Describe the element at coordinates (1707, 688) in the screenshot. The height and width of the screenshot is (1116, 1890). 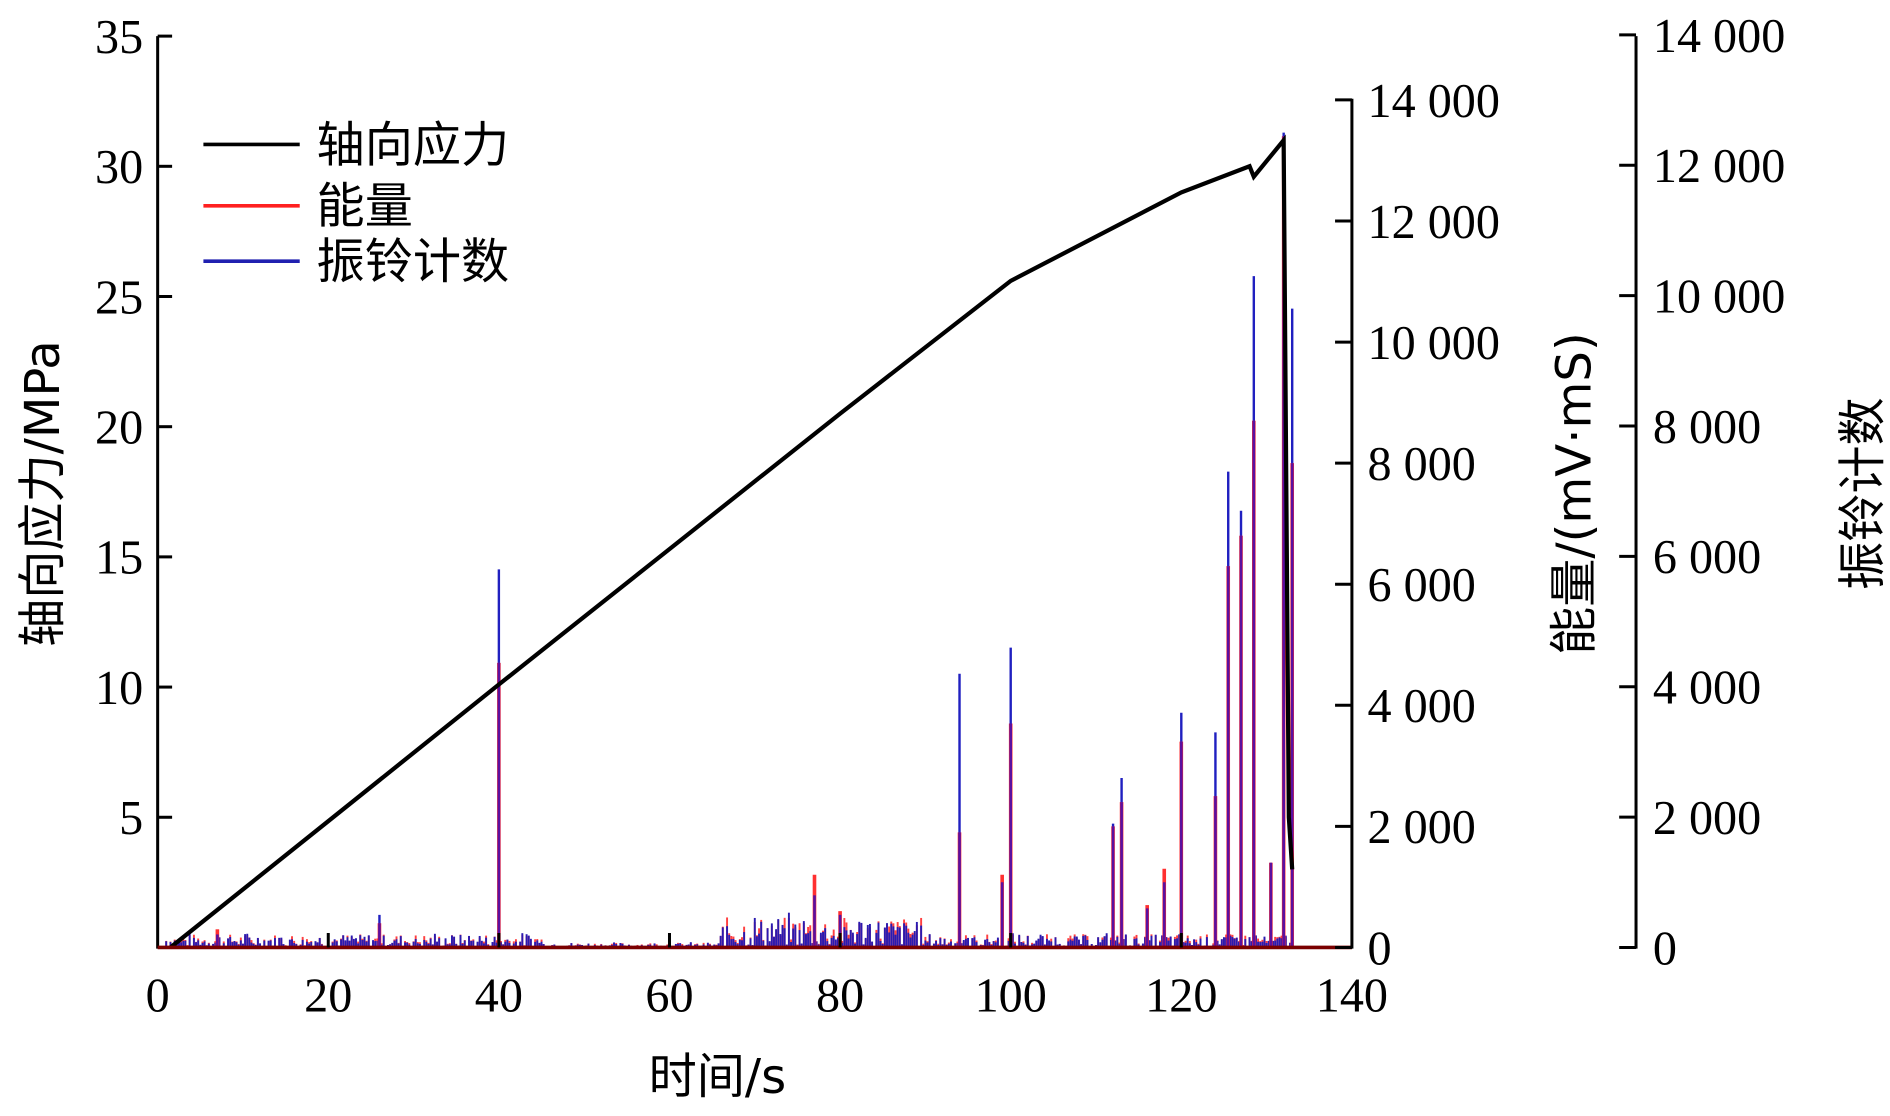
I see `y-count-tick-label: 4 000` at that location.